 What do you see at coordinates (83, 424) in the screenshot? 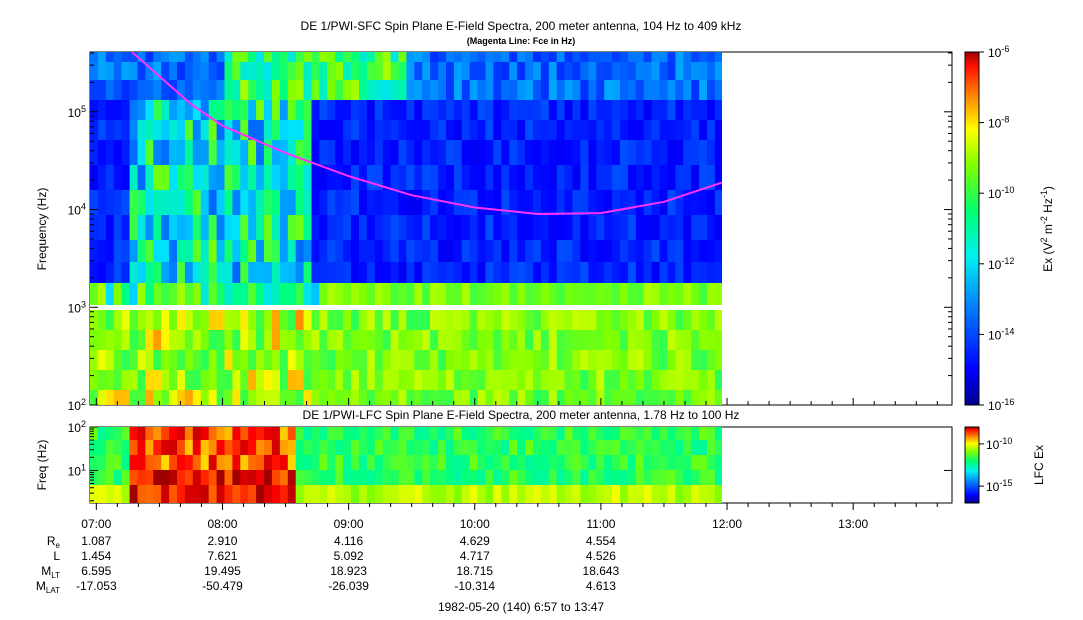
I see `lfc-y-tick-label-exp: 2` at bounding box center [83, 424].